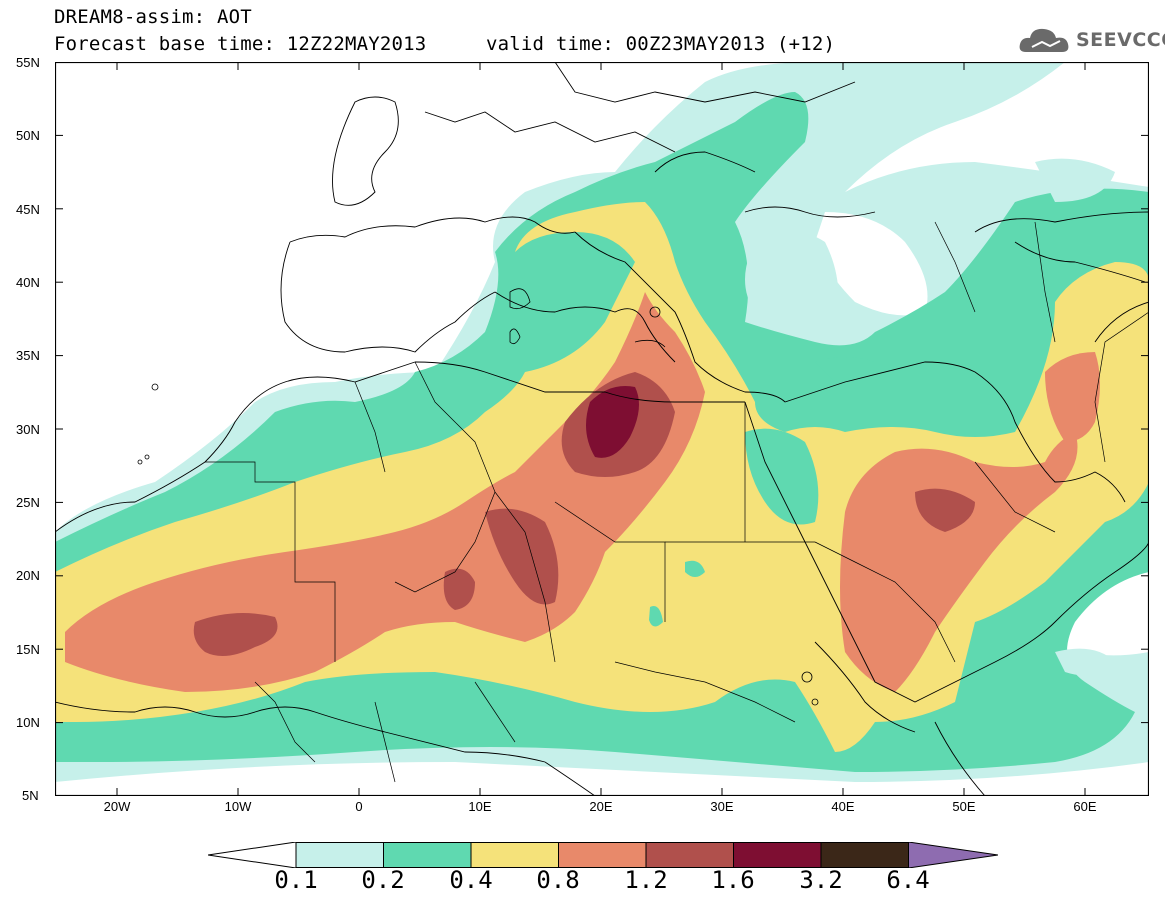  What do you see at coordinates (722, 806) in the screenshot?
I see `lon-label: 30E` at bounding box center [722, 806].